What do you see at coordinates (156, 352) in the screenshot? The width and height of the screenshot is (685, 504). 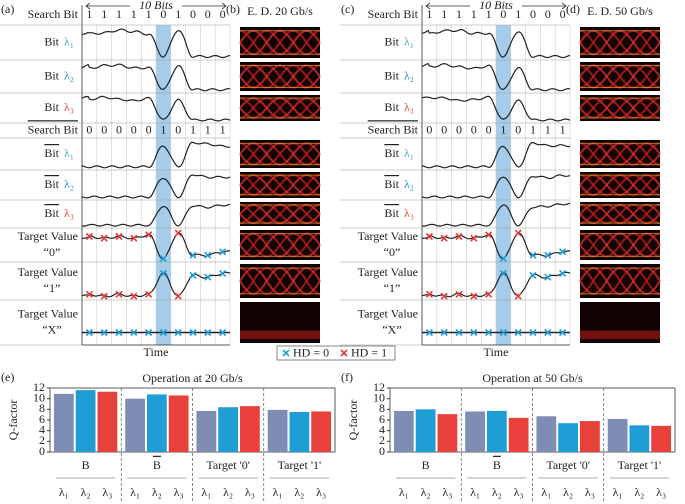 I see `time-label: Time` at bounding box center [156, 352].